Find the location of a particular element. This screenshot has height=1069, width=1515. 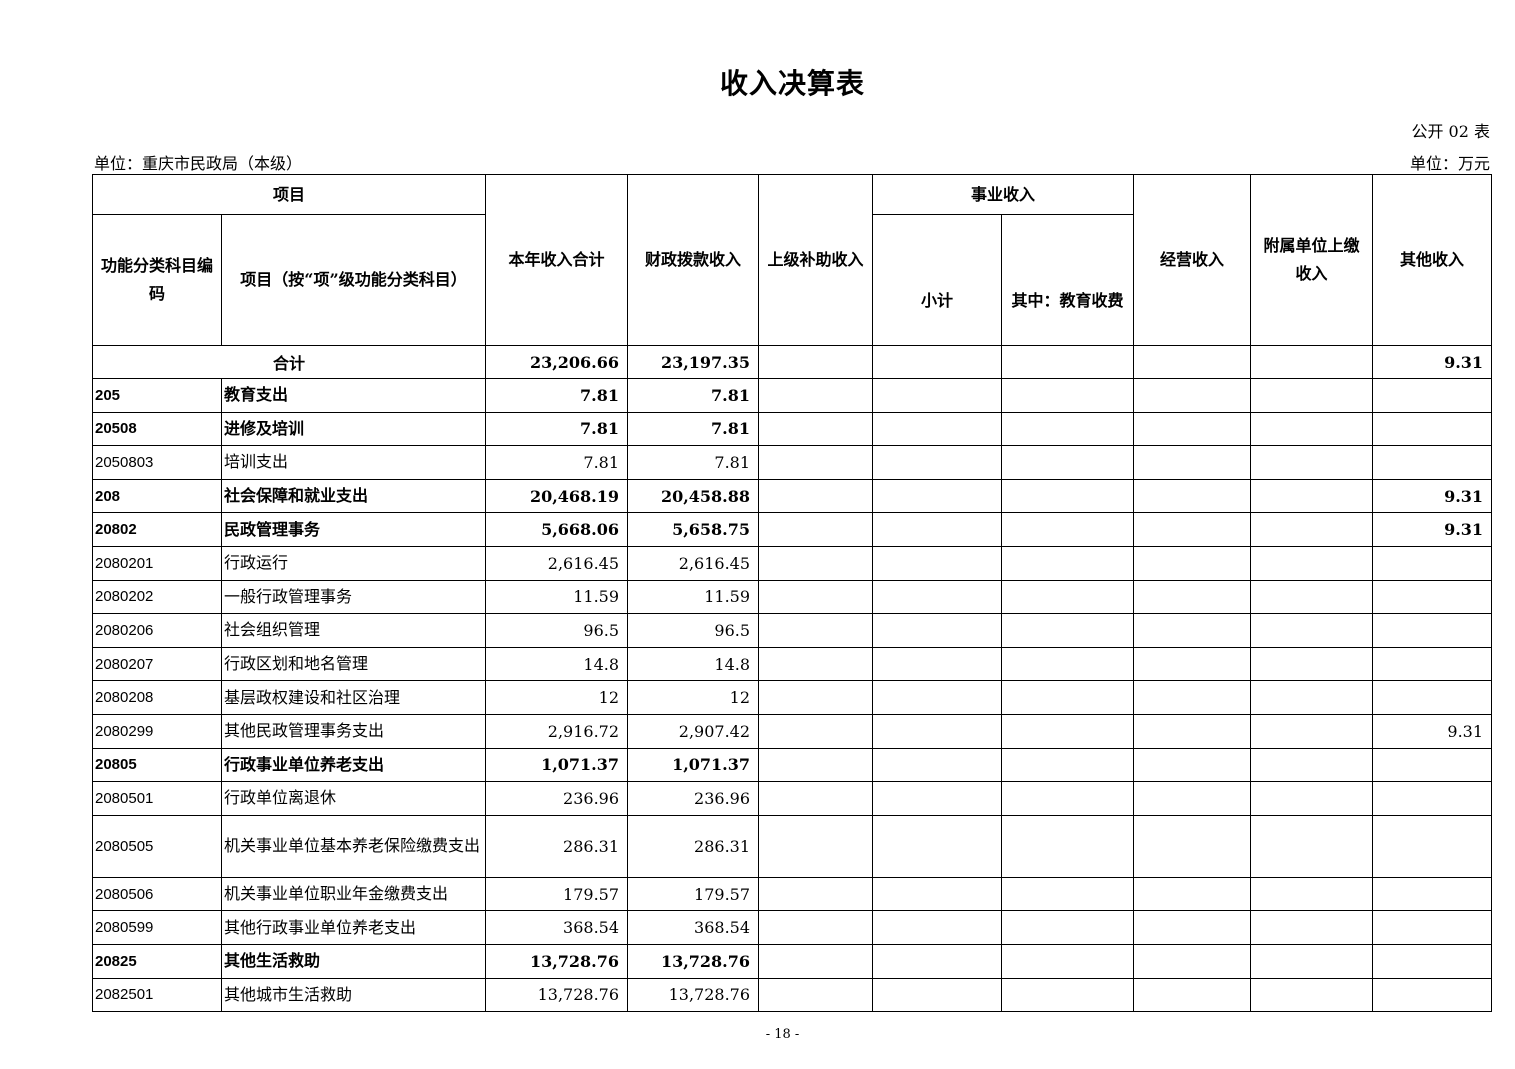

row-fiscal: 236.96 is located at coordinates (693, 798).